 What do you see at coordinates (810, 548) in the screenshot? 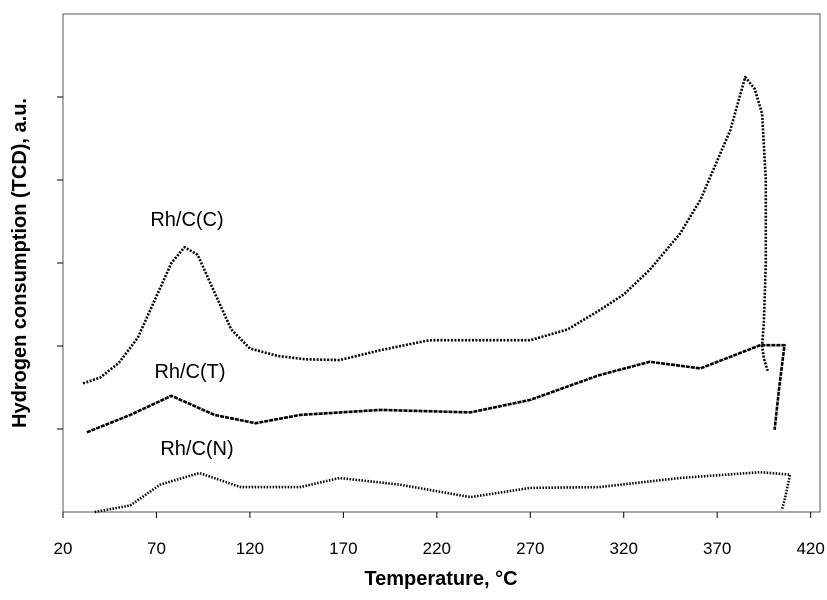
I see `x-tick-label: 420` at bounding box center [810, 548].